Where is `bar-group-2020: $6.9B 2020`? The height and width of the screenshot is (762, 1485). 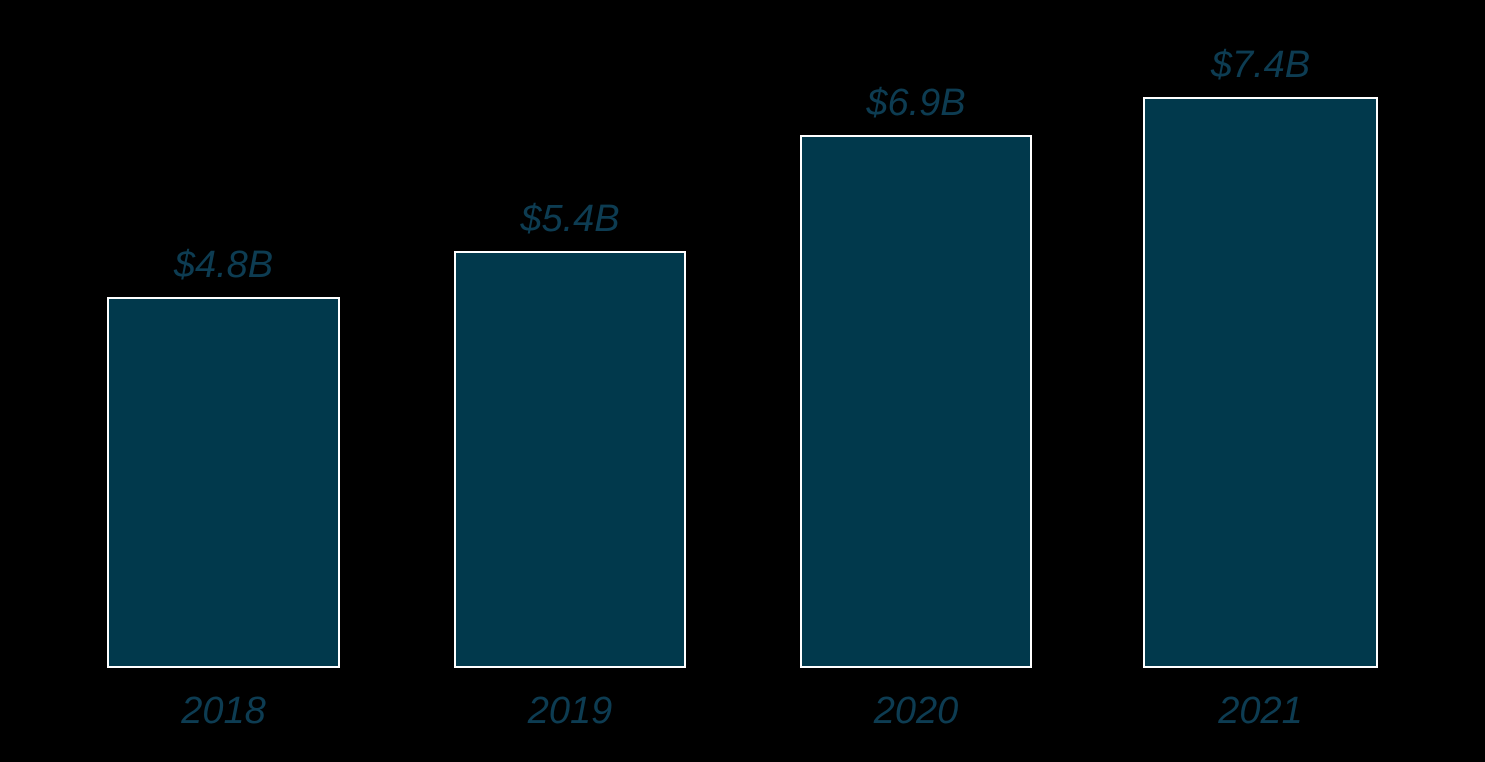 bar-group-2020: $6.9B 2020 is located at coordinates (916, 407).